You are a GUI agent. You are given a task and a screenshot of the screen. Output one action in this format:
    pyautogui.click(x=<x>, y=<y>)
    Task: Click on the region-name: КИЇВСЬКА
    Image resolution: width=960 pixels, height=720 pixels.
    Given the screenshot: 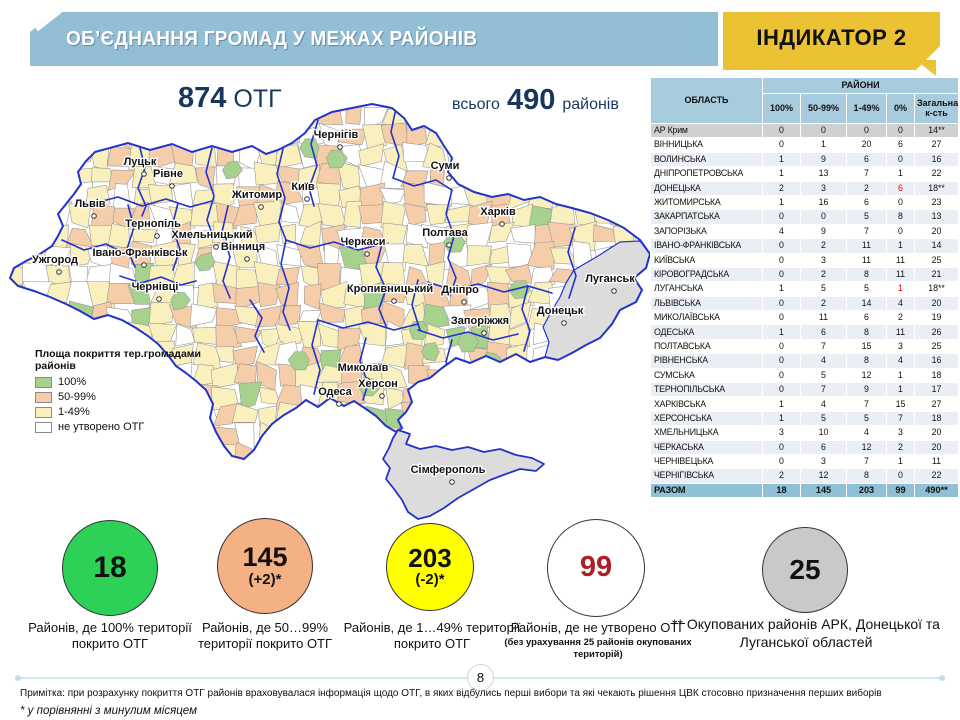 What is the action you would take?
    pyautogui.click(x=706, y=260)
    